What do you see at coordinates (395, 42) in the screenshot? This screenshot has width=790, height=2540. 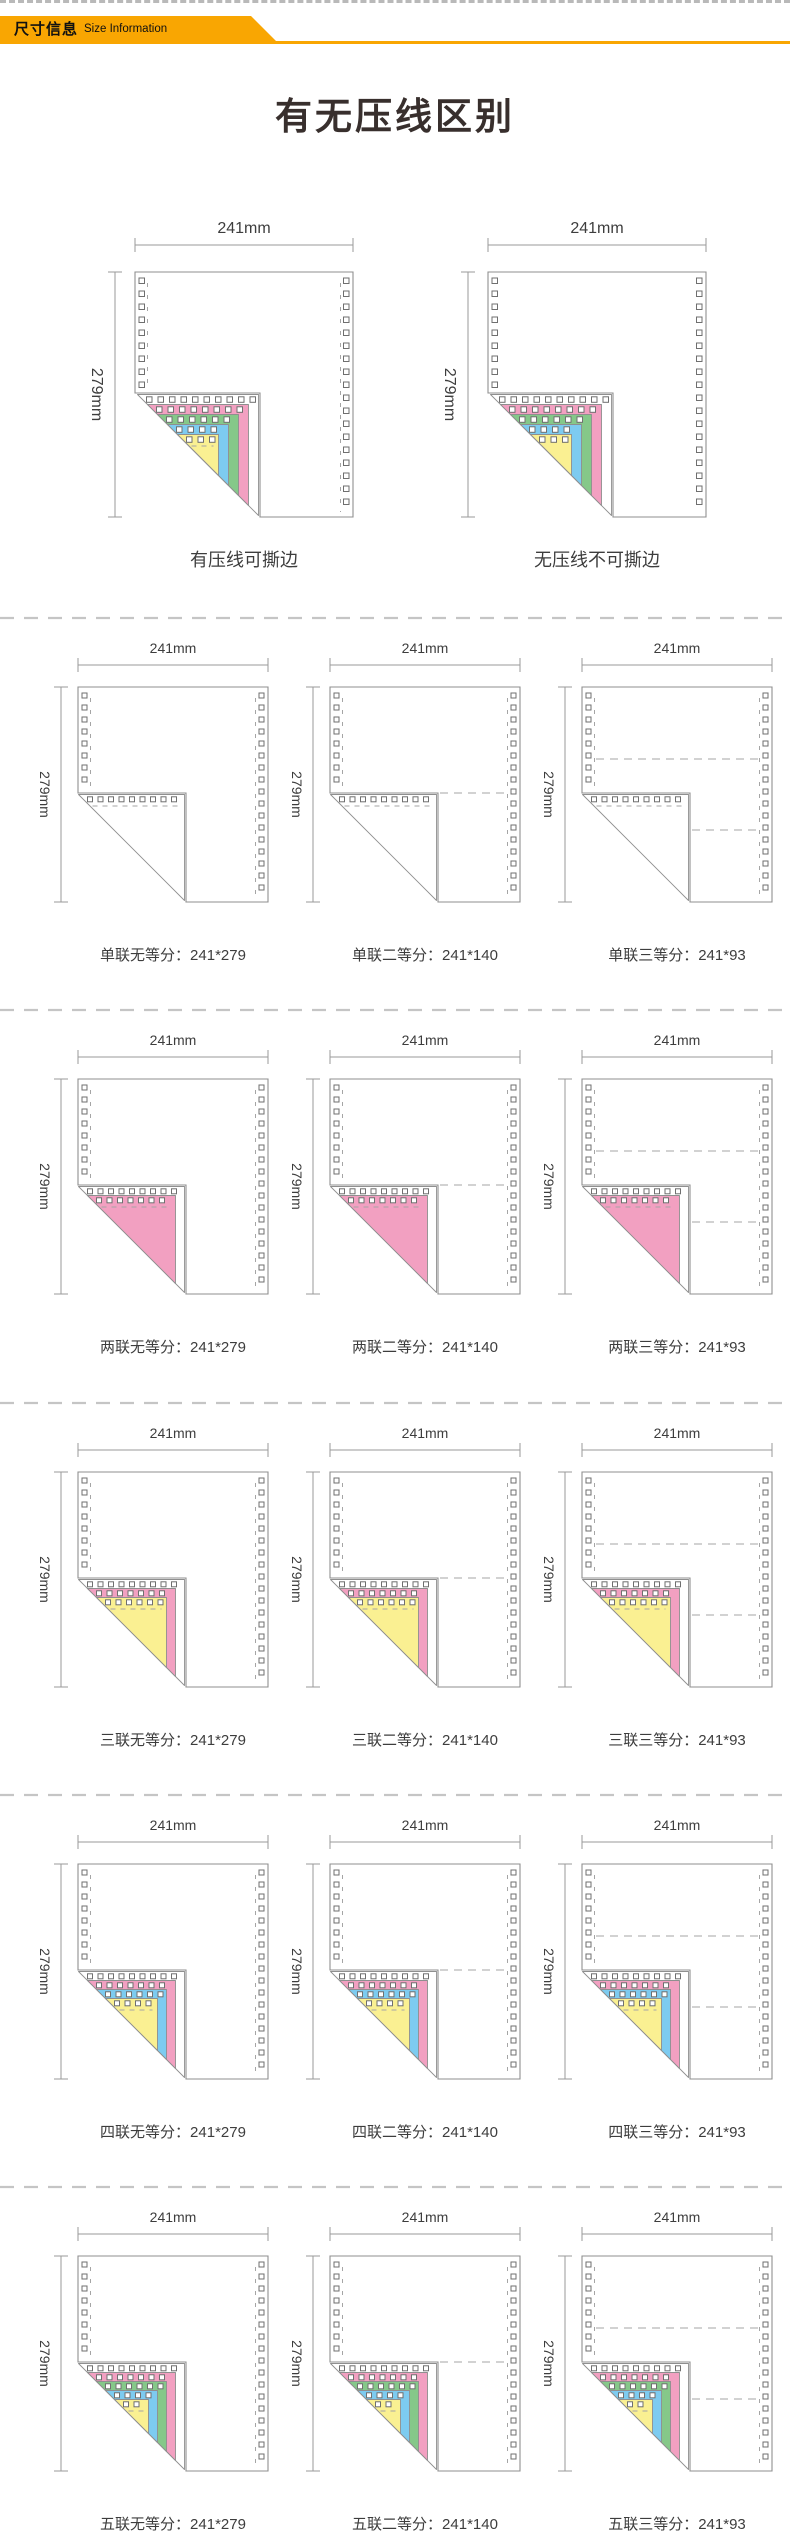 I see `header-accent-rule` at bounding box center [395, 42].